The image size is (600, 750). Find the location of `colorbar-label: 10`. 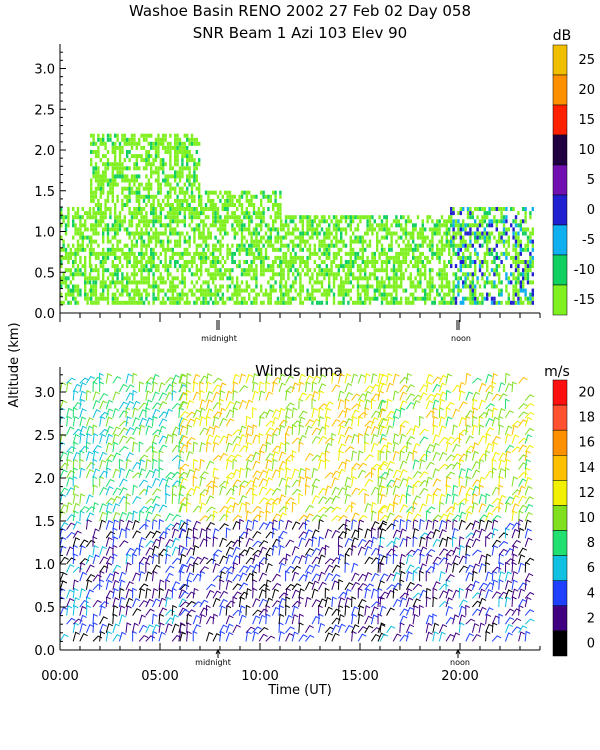

colorbar-label: 10 is located at coordinates (586, 150).